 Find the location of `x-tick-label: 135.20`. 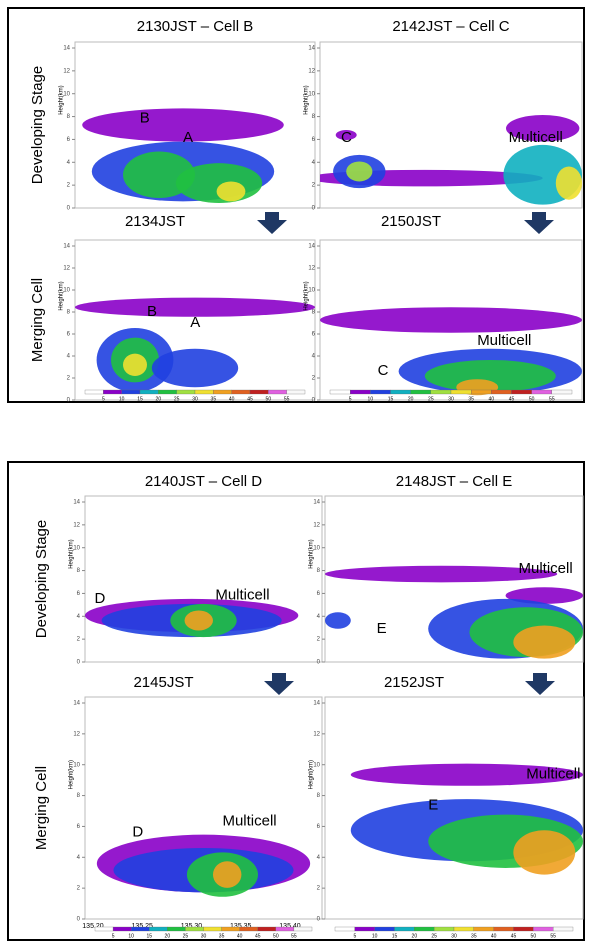

x-tick-label: 135.20 is located at coordinates (93, 926).